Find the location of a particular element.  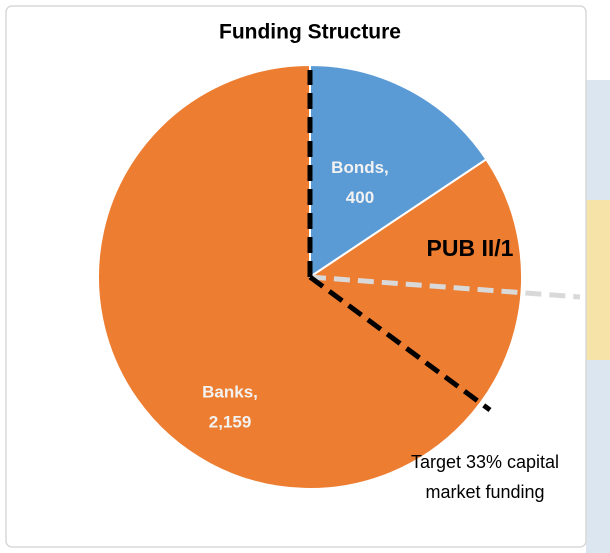

data-label: 2,159 is located at coordinates (230, 421).